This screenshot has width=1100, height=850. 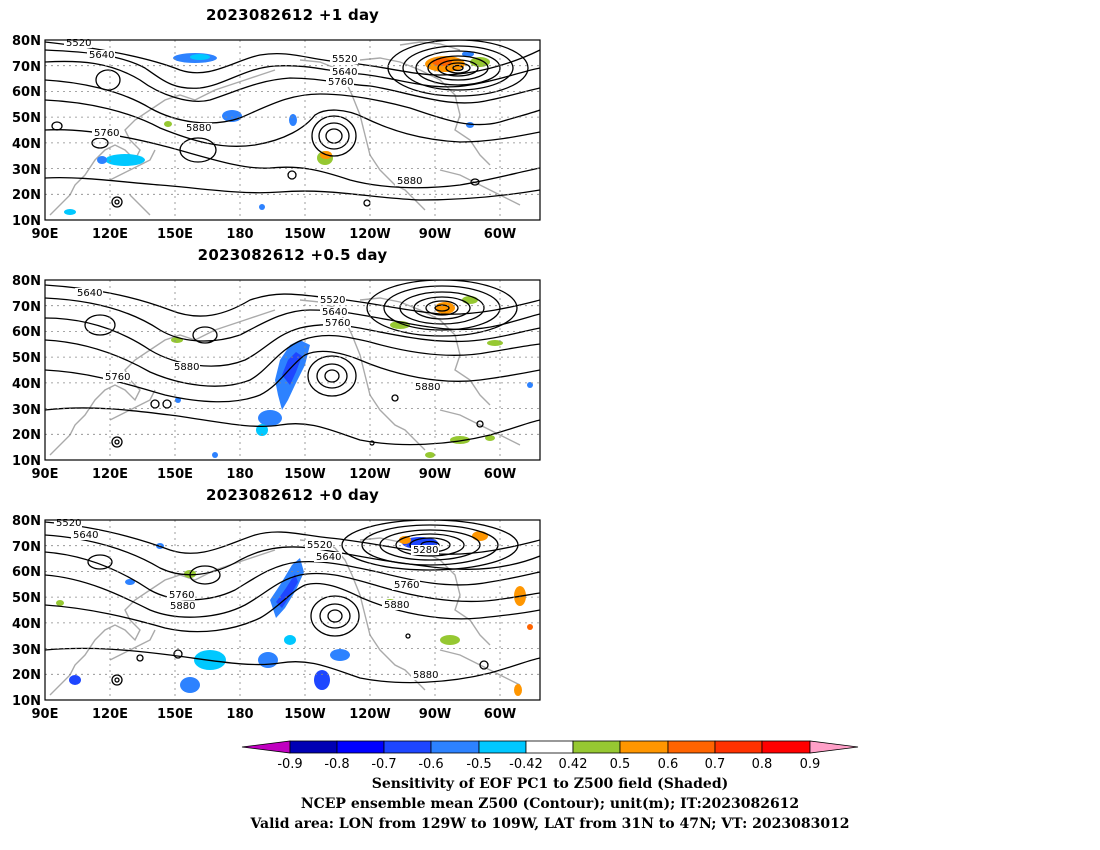 What do you see at coordinates (573, 764) in the screenshot?
I see `colorbar-label: 0.42` at bounding box center [573, 764].